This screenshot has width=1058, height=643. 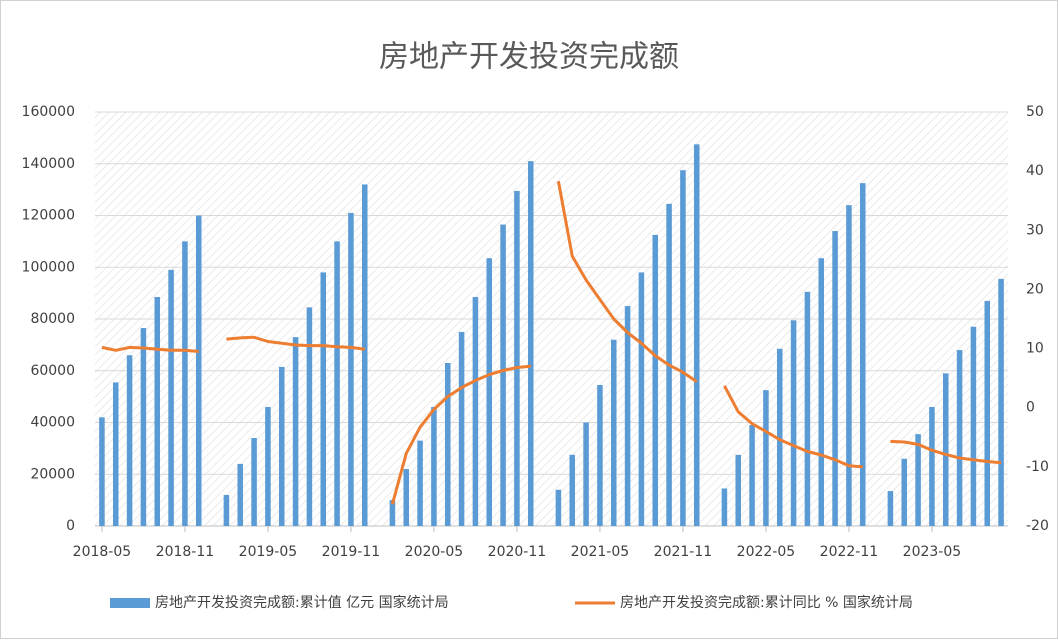 I want to click on x-tick-label: 2019-11, so click(x=351, y=552).